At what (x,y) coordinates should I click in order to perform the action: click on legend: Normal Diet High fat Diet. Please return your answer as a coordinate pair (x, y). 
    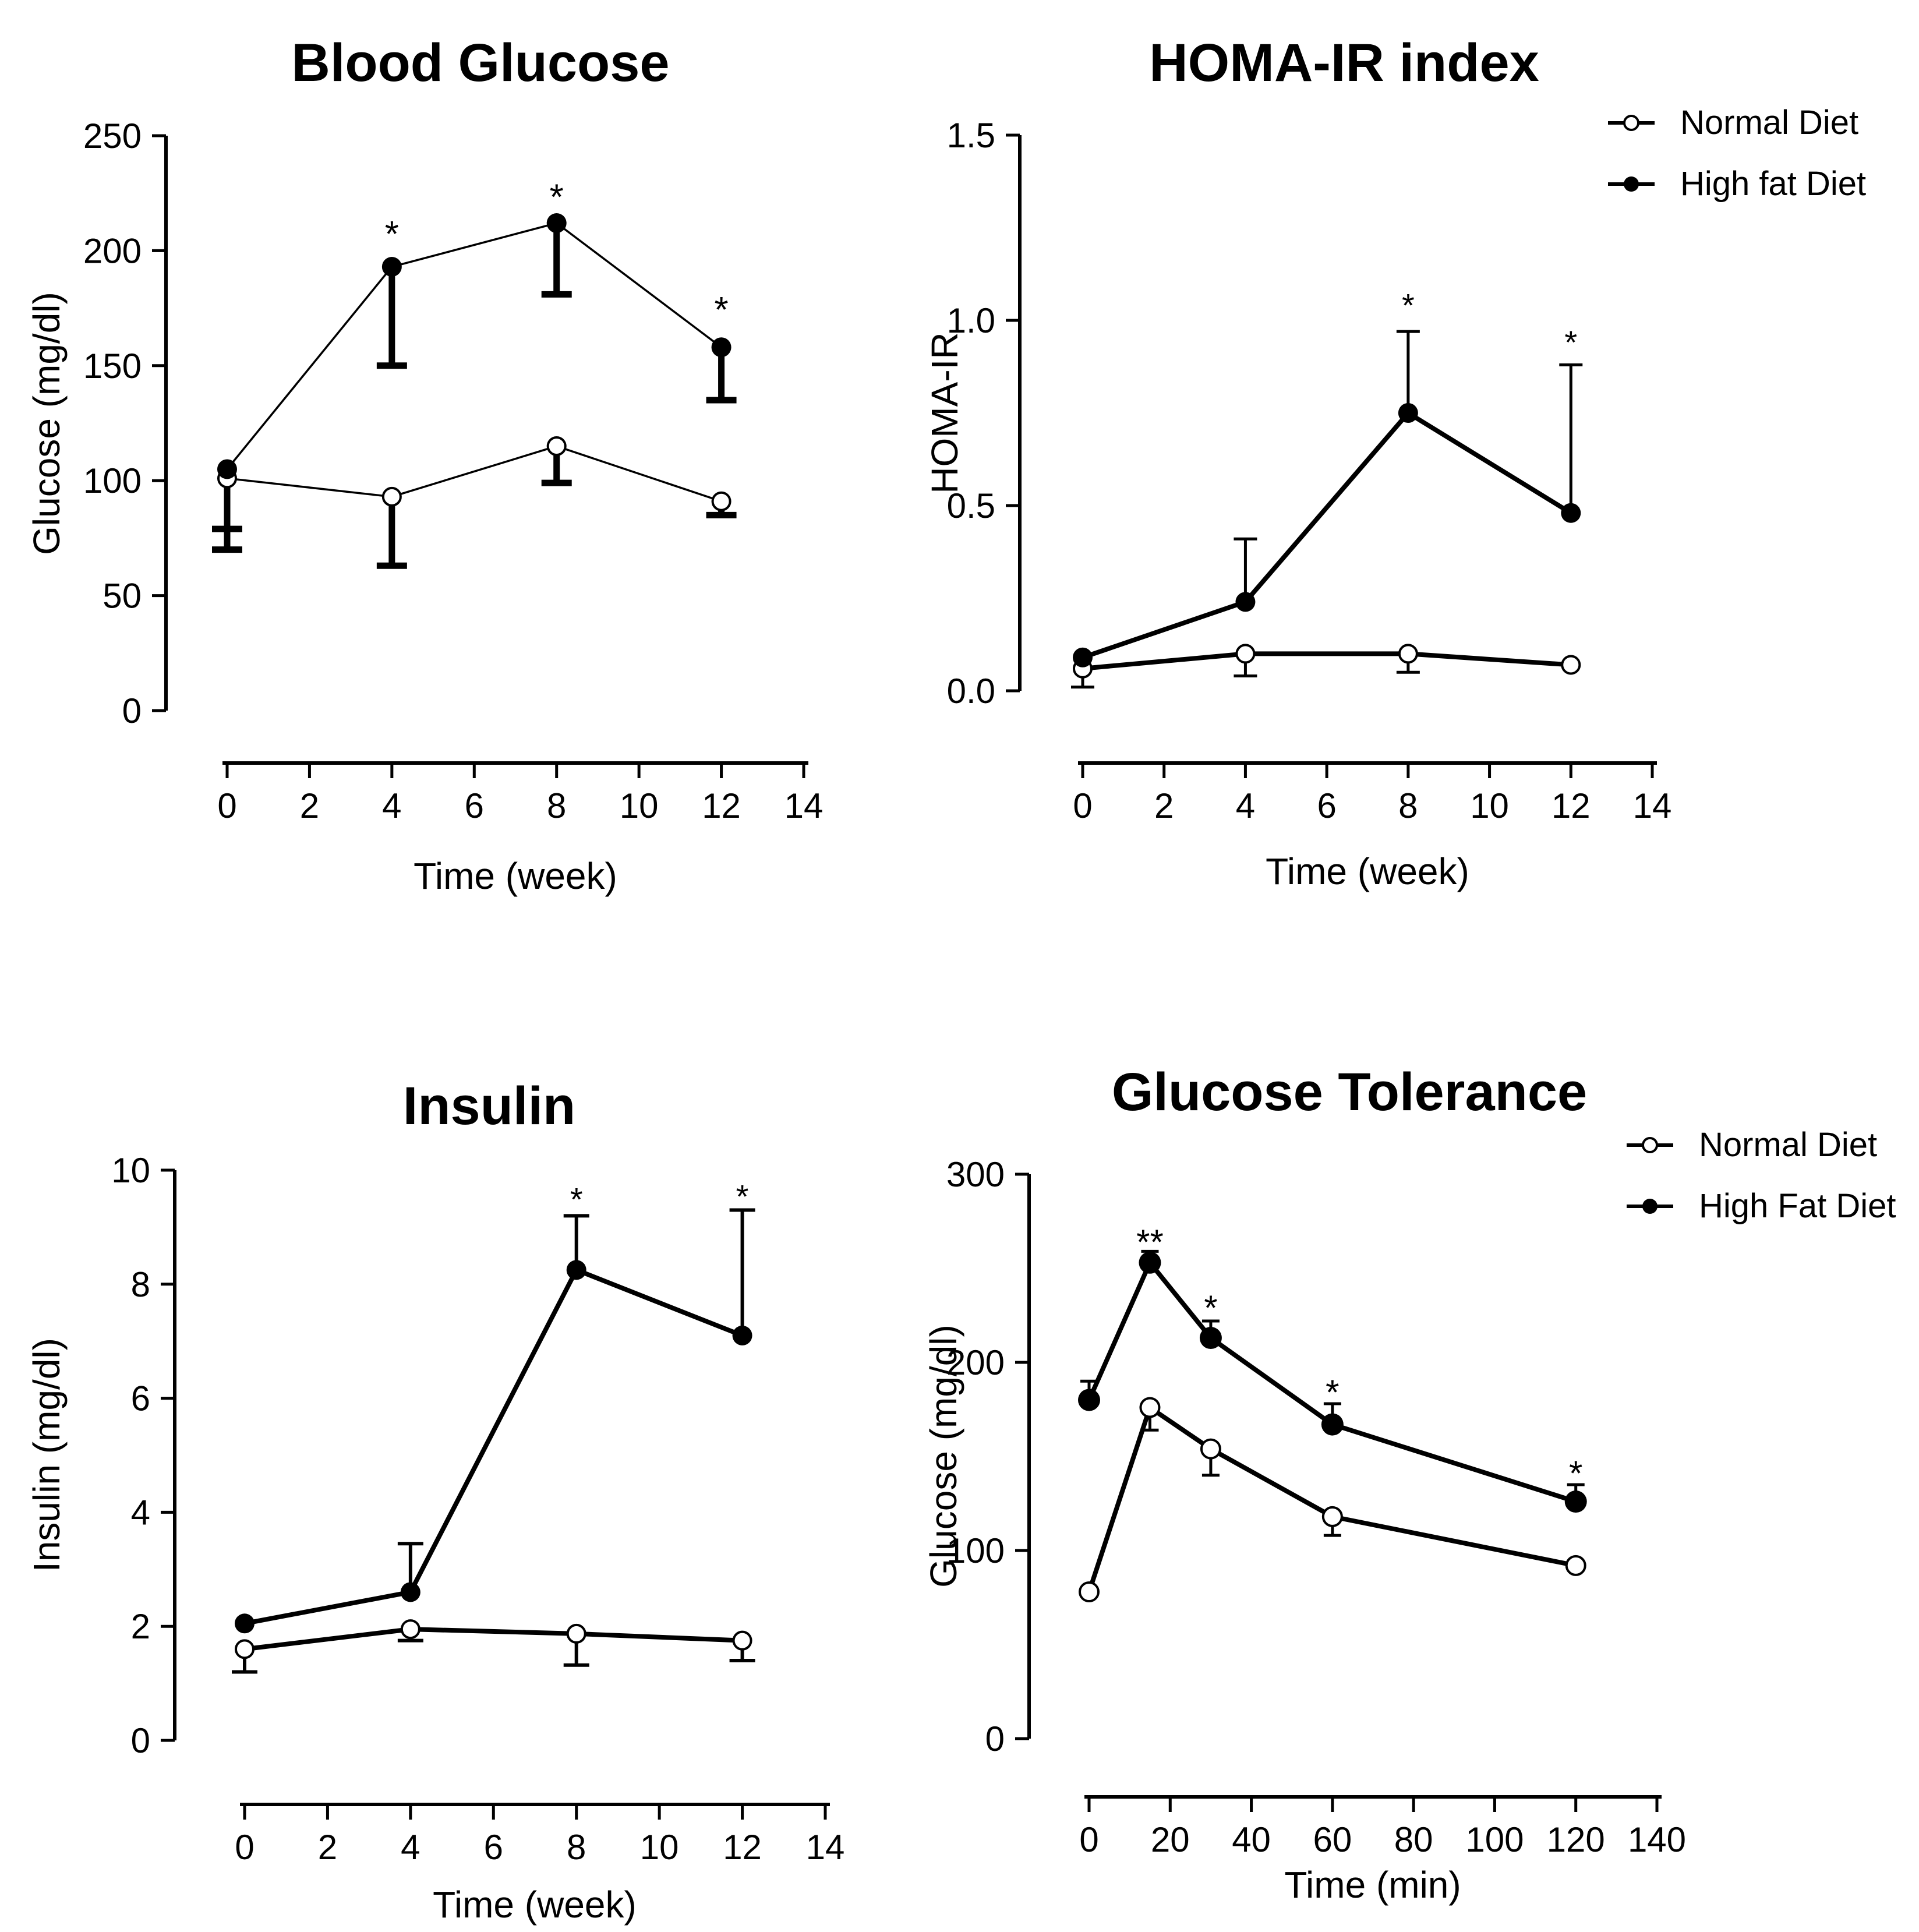
    Looking at the image, I should click on (1736, 153).